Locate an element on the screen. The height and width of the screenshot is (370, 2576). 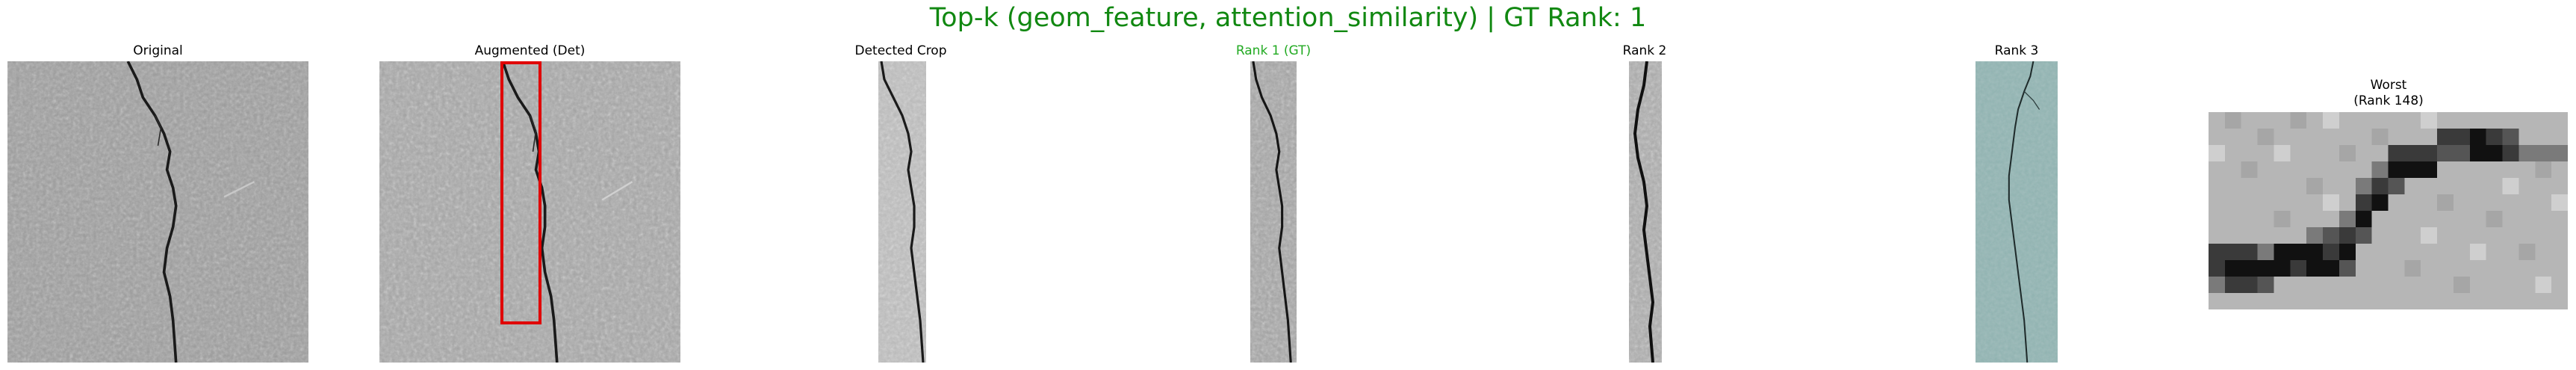
panel-title-rank3: Rank 3 is located at coordinates (2017, 51).